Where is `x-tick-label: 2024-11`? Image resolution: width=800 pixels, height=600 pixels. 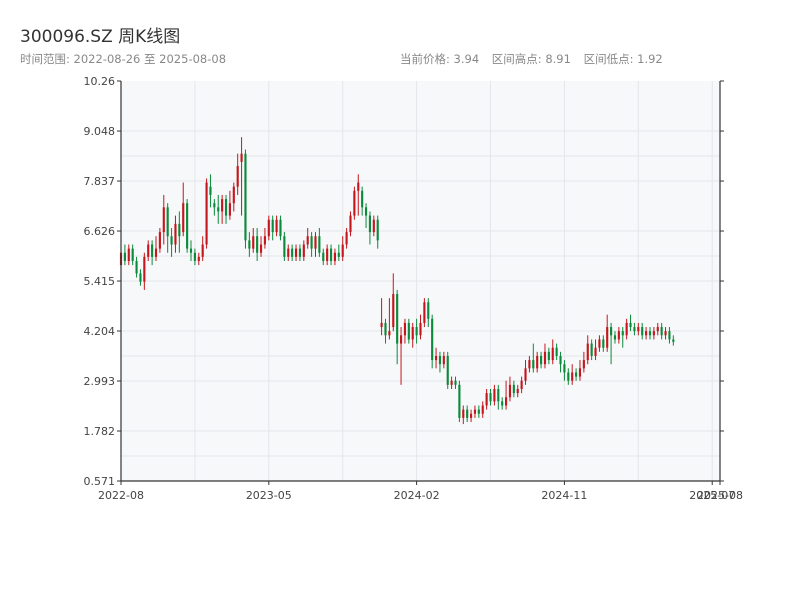 x-tick-label: 2024-11 is located at coordinates (564, 495).